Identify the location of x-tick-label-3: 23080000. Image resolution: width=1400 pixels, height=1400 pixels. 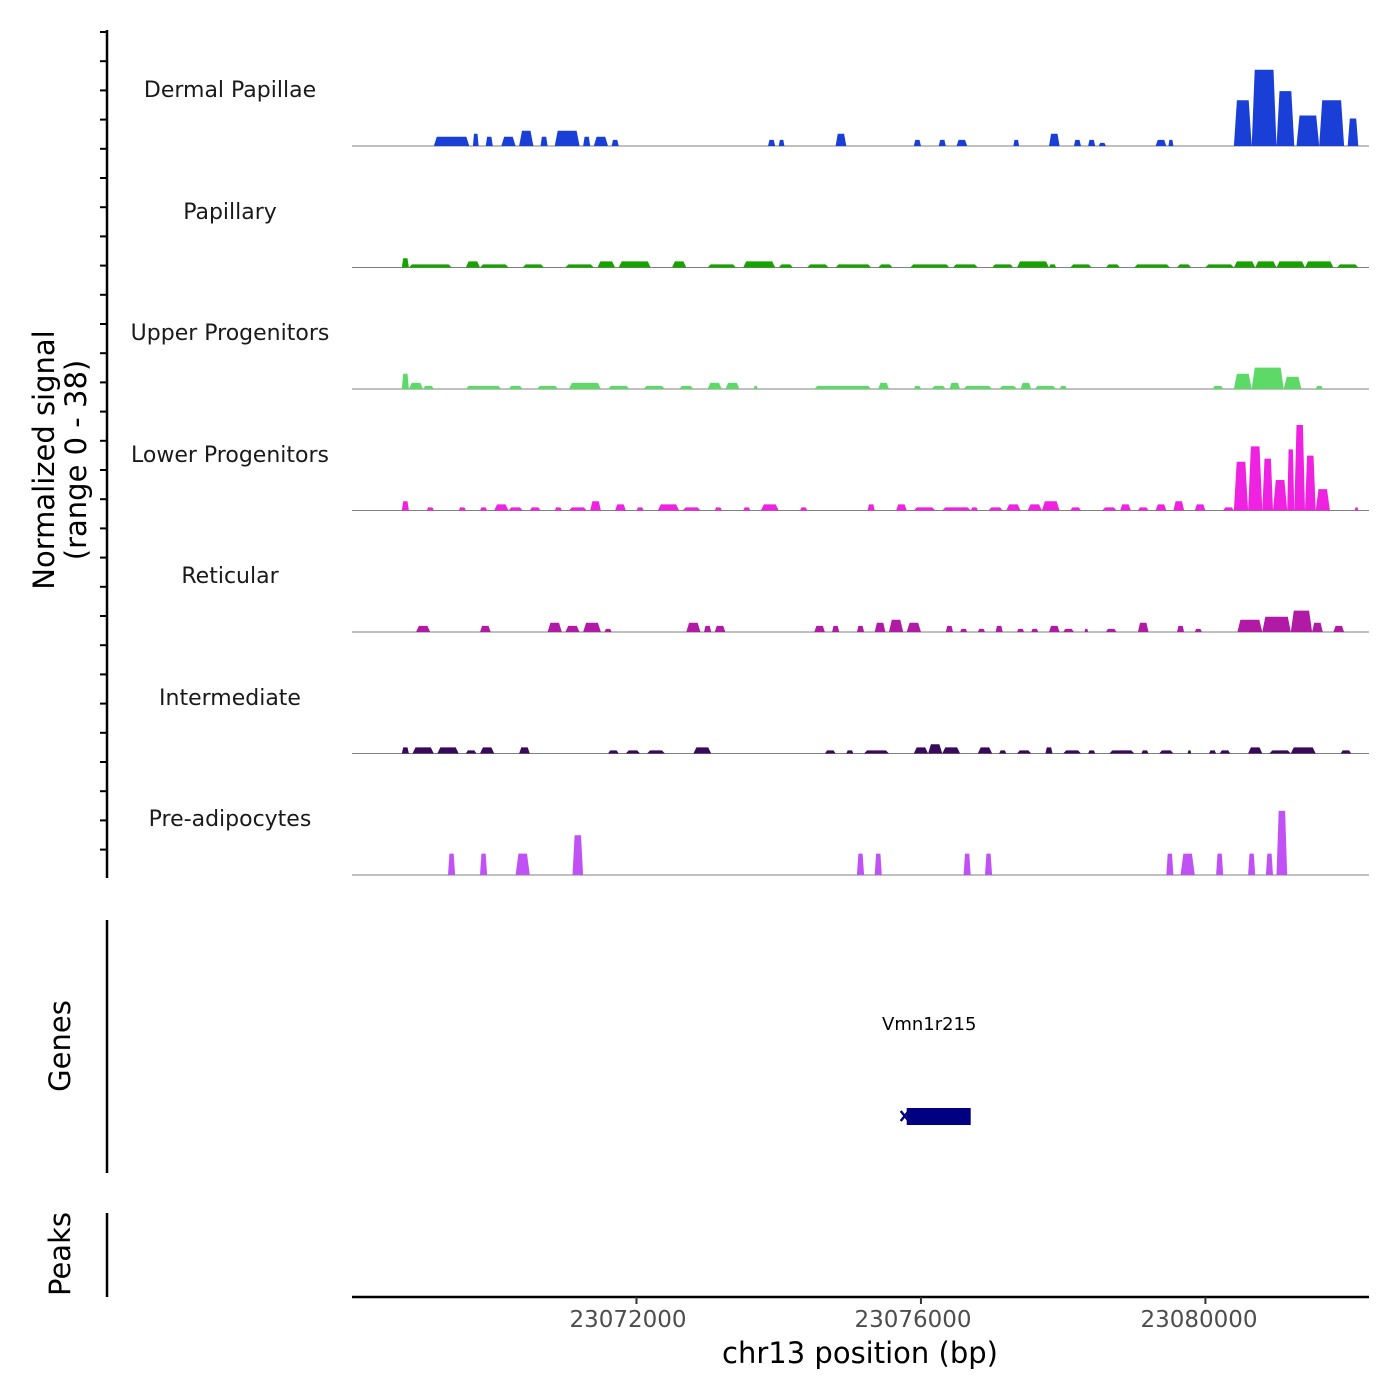
(1199, 1320).